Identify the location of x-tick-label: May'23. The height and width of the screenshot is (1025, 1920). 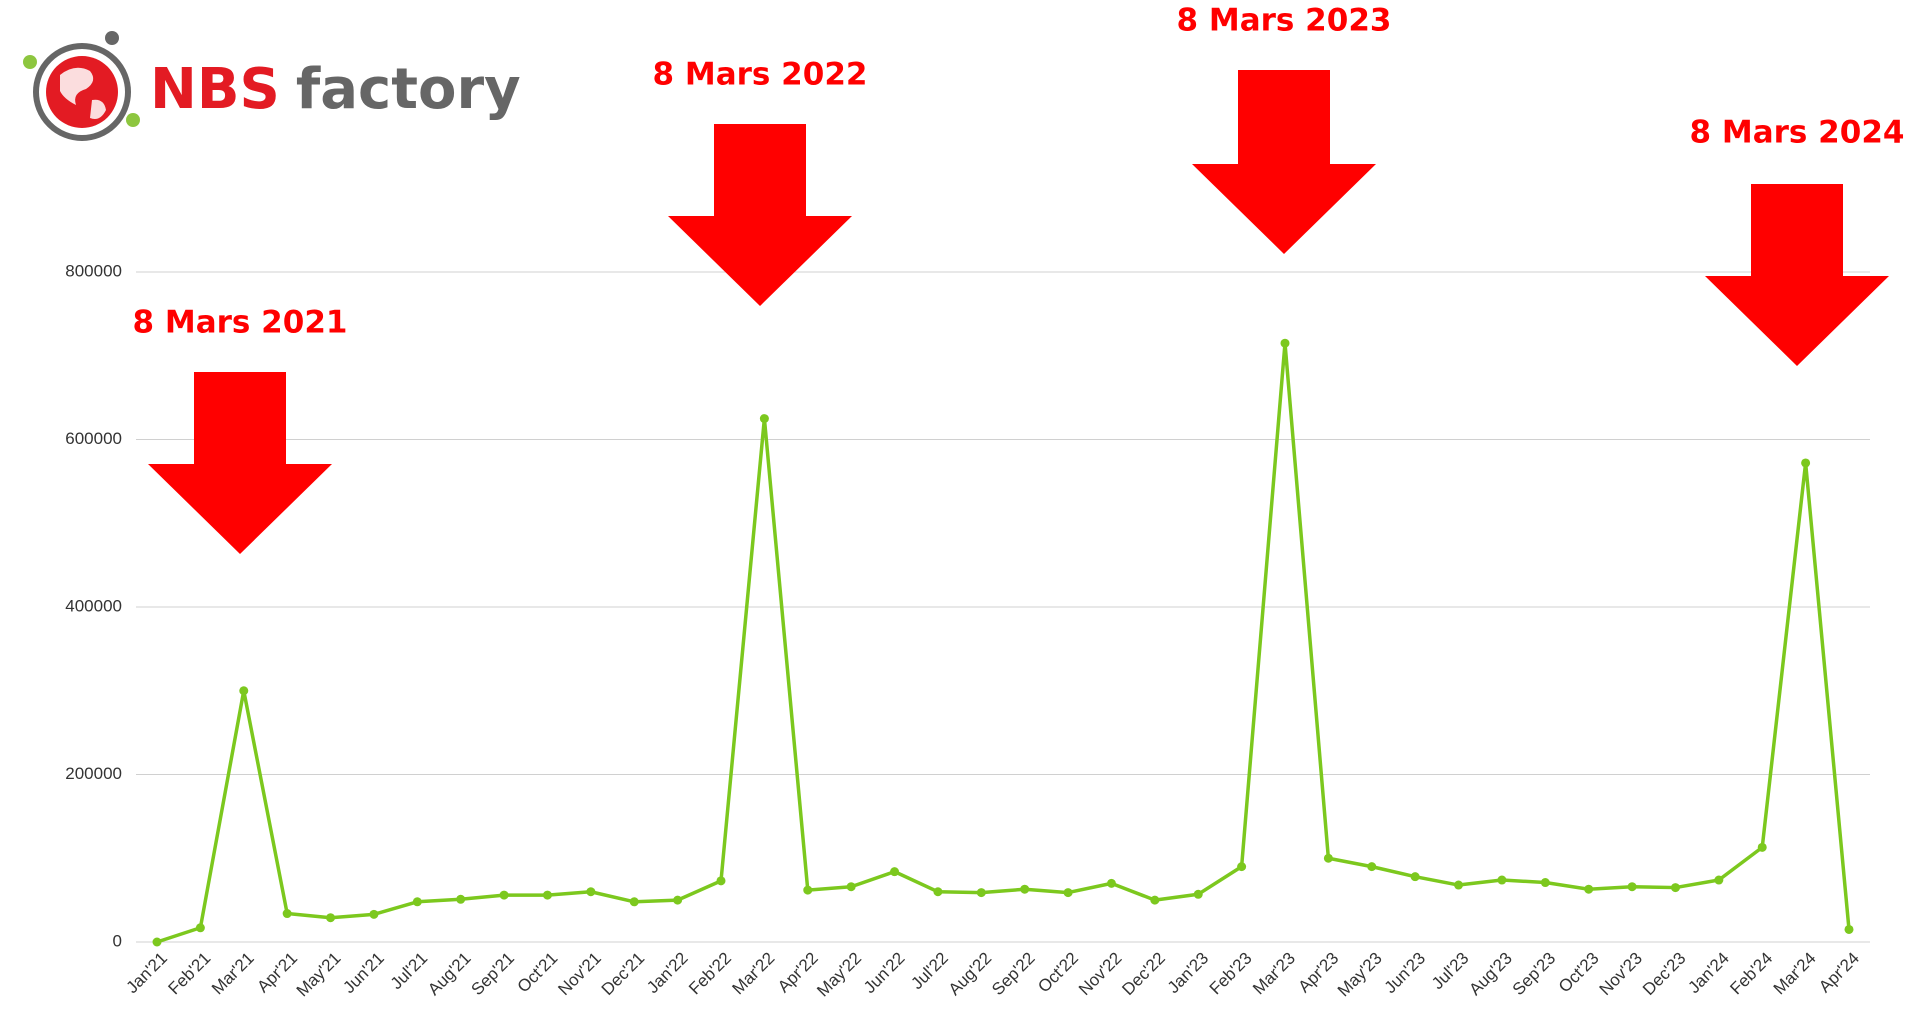
(1360, 975).